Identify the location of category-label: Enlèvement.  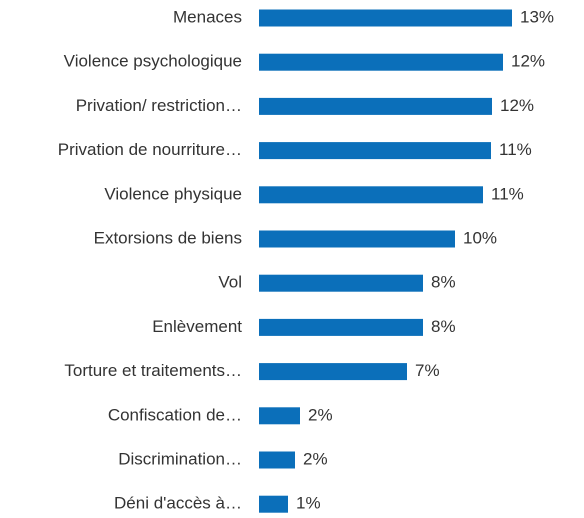
(197, 326).